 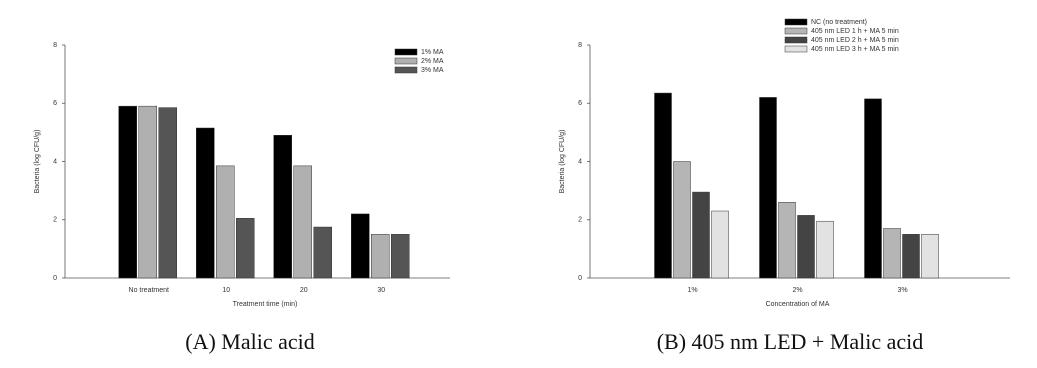 I want to click on x-tick-label: 10, so click(x=226, y=290).